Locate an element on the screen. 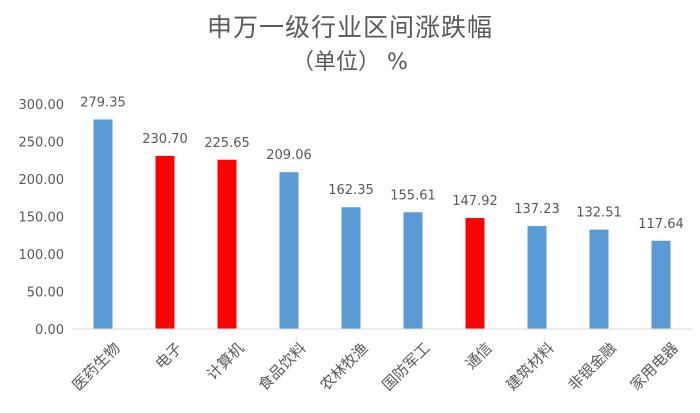 The image size is (700, 413). data-label: 230.70 is located at coordinates (165, 139).